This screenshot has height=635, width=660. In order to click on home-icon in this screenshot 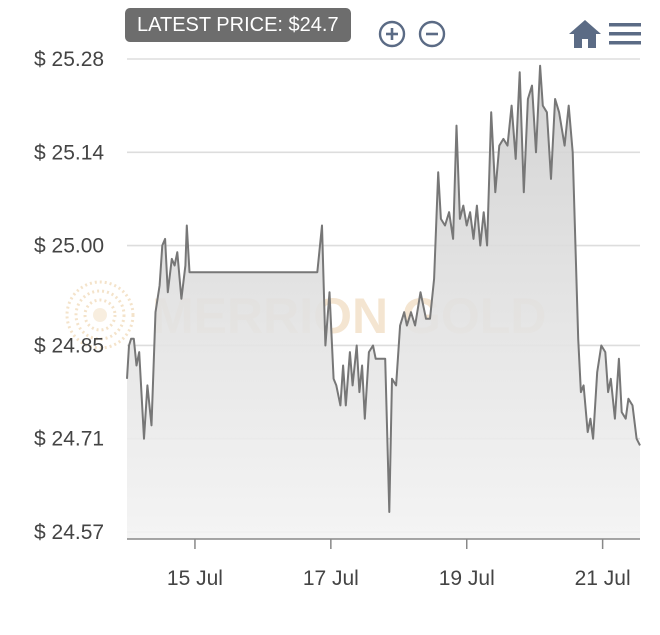, I will do `click(585, 34)`.